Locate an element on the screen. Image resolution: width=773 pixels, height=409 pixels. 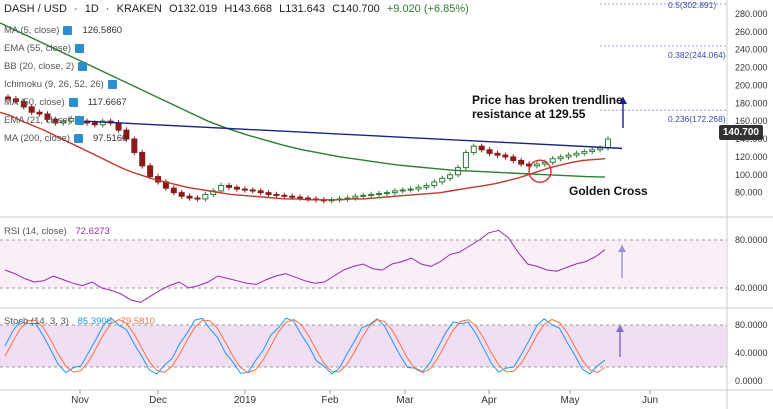
indicator-label: MA (50, close) is located at coordinates (34, 102).